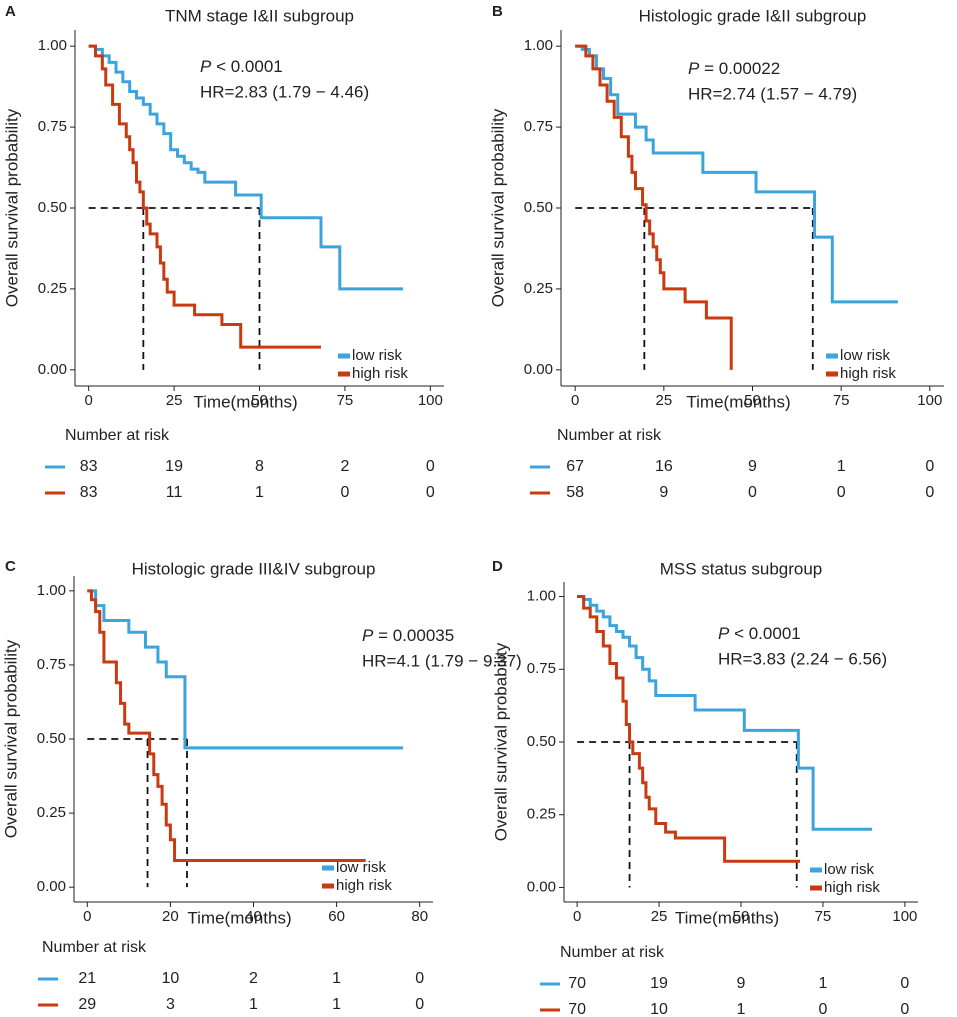  I want to click on y-tick-label: 0.50, so click(52, 207).